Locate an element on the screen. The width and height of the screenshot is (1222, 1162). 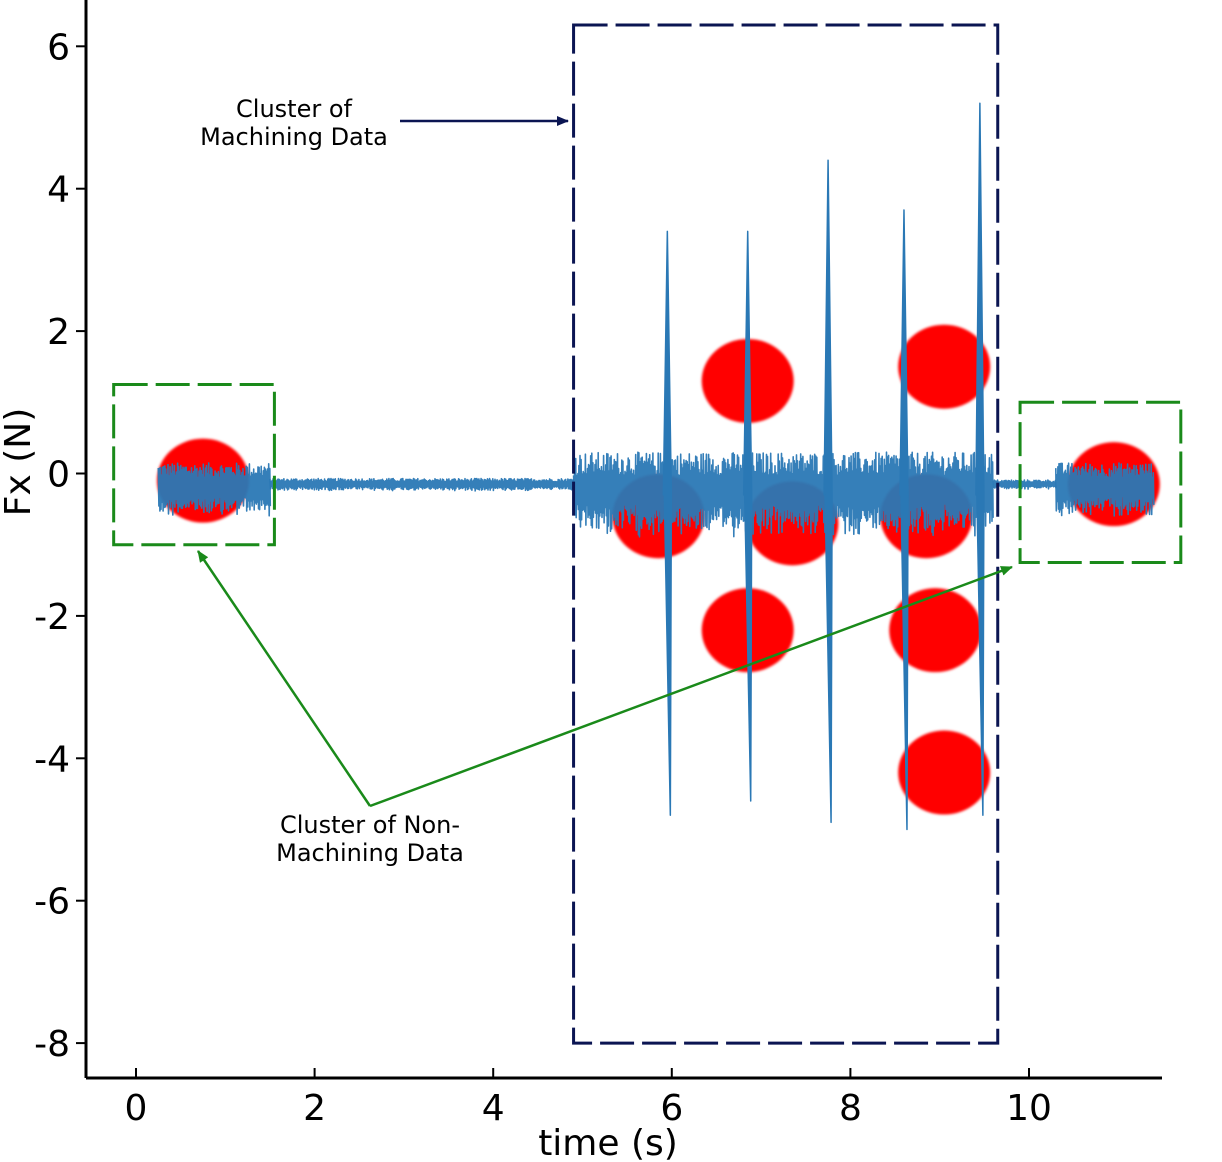
x-tick-label: 2 is located at coordinates (314, 1108).